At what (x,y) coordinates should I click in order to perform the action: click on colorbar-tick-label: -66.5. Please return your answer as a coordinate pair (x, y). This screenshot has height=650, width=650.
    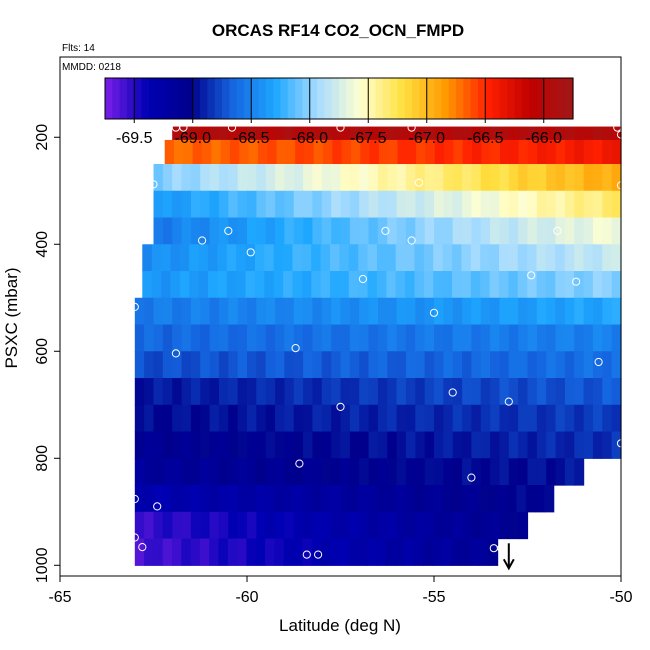
    Looking at the image, I should click on (485, 138).